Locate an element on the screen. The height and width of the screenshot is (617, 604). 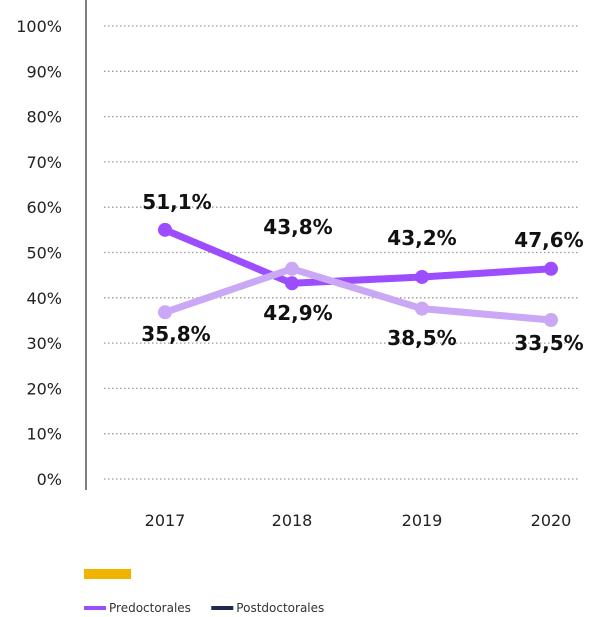
data-label: 33,5% is located at coordinates (548, 343).